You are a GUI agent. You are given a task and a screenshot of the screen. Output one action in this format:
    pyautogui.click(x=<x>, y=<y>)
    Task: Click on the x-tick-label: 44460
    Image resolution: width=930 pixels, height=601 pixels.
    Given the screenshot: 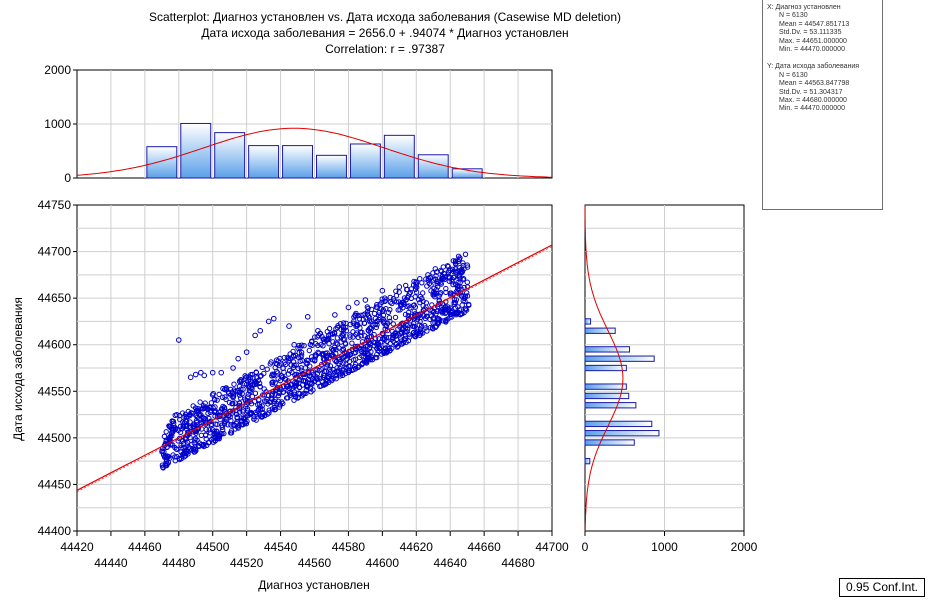 What is the action you would take?
    pyautogui.click(x=145, y=547)
    